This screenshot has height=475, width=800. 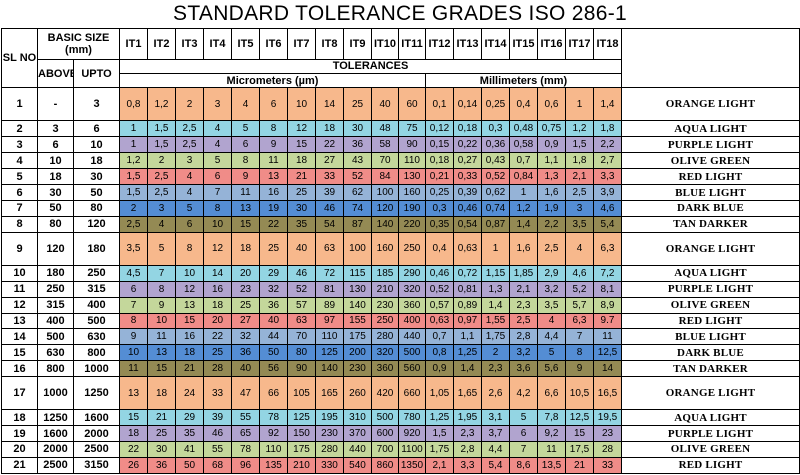 I want to click on tolerance-value: 55, so click(x=245, y=418).